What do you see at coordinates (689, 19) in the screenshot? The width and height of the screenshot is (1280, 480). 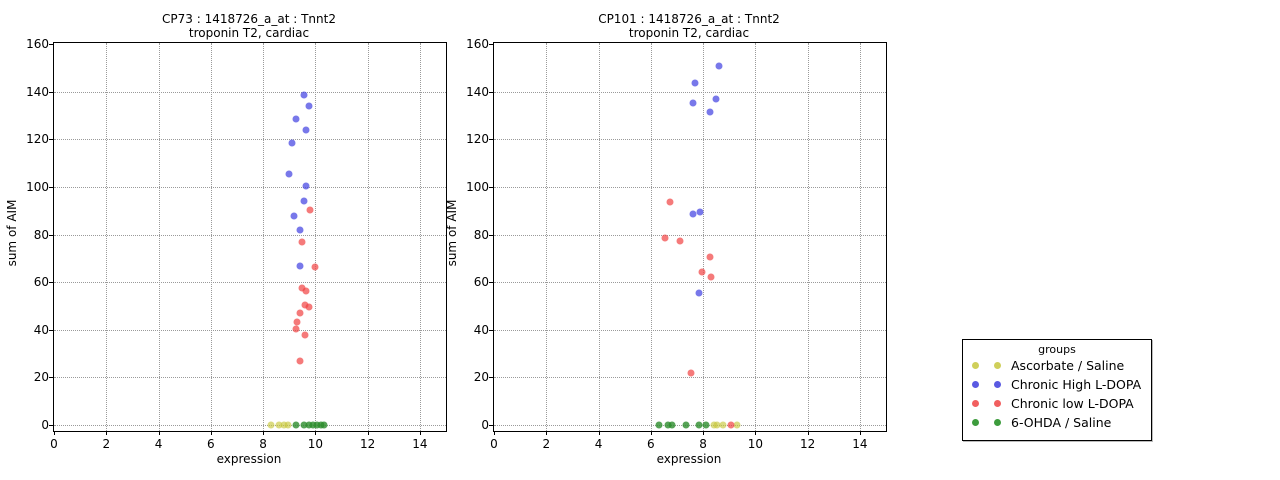 I see `plot-title-line1: CP101 : 1418726_a_at : Tnnt2` at bounding box center [689, 19].